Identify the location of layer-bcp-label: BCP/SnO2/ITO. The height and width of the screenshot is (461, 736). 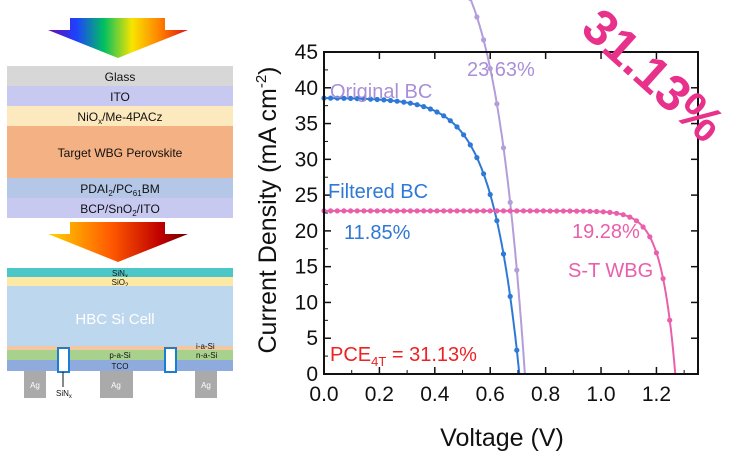
(120, 210).